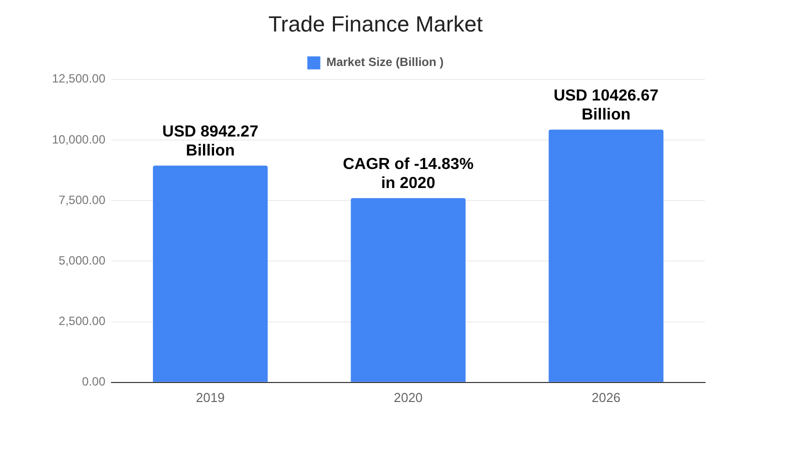 This screenshot has height=450, width=800. I want to click on x-tick-label: 2026, so click(606, 397).